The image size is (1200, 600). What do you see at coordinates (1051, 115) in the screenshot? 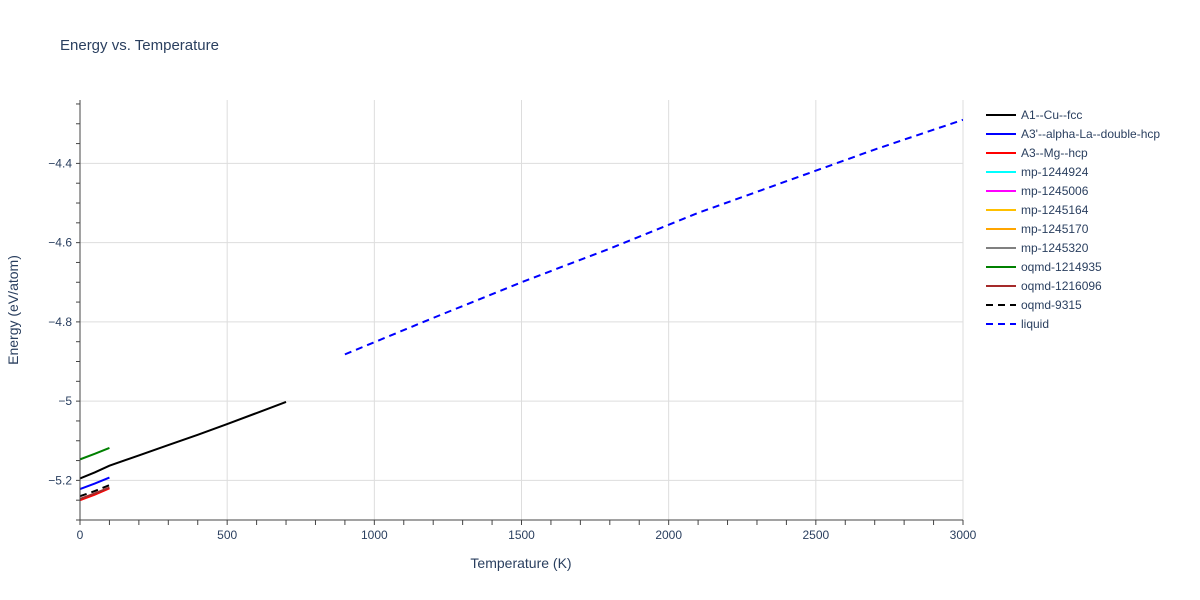
I see `legend-label: A1--Cu--fcc` at bounding box center [1051, 115].